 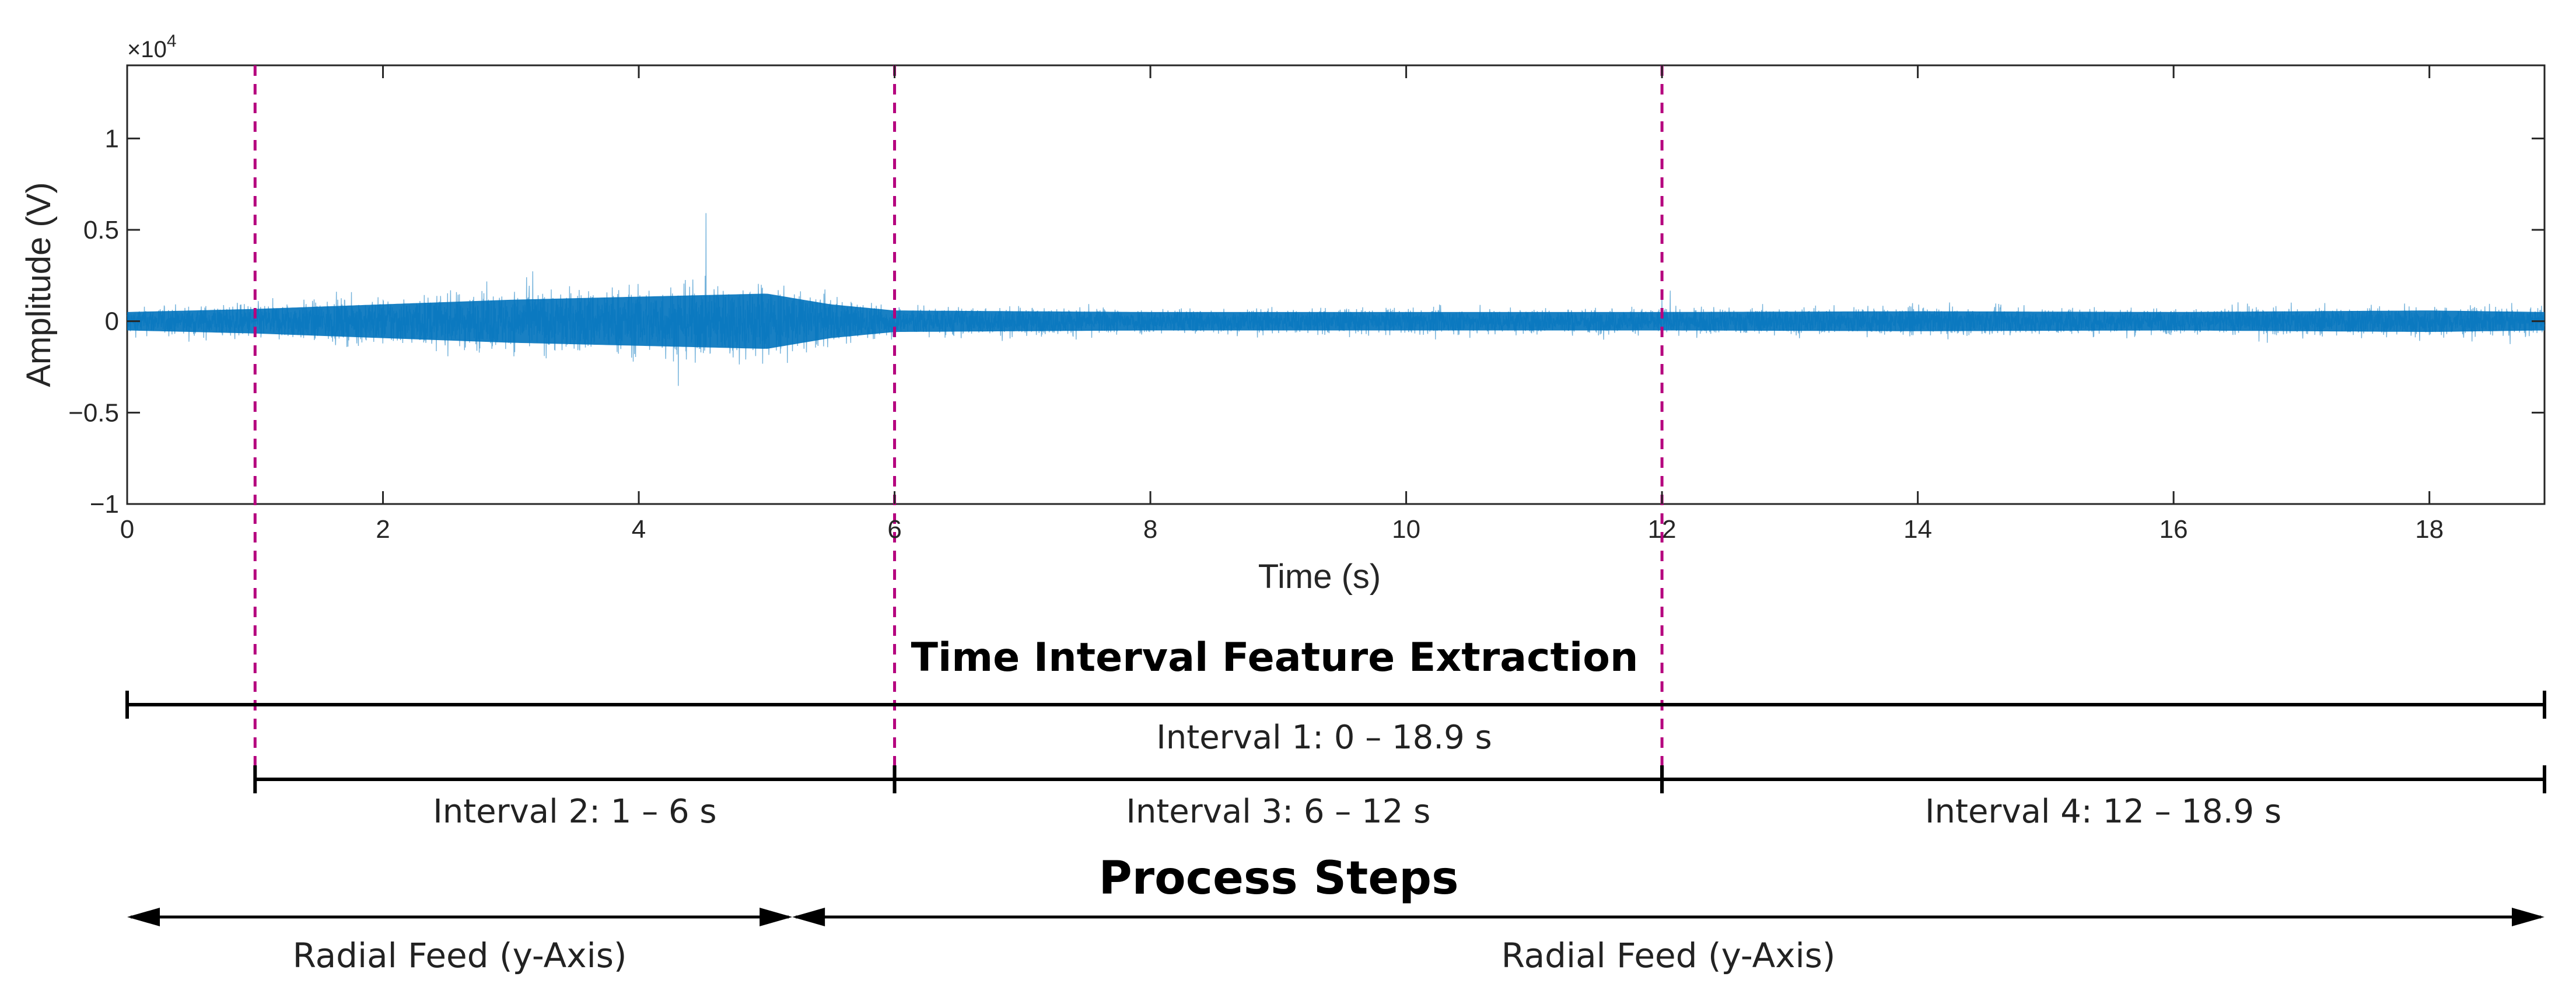 I want to click on y-tick-label: −0.5, so click(x=93, y=412).